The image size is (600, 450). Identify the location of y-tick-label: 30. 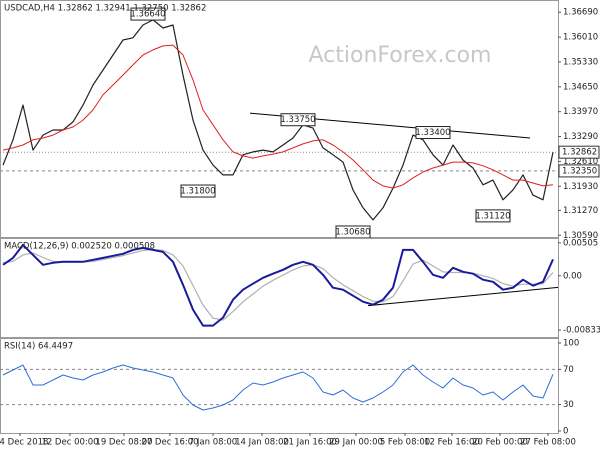
(568, 405).